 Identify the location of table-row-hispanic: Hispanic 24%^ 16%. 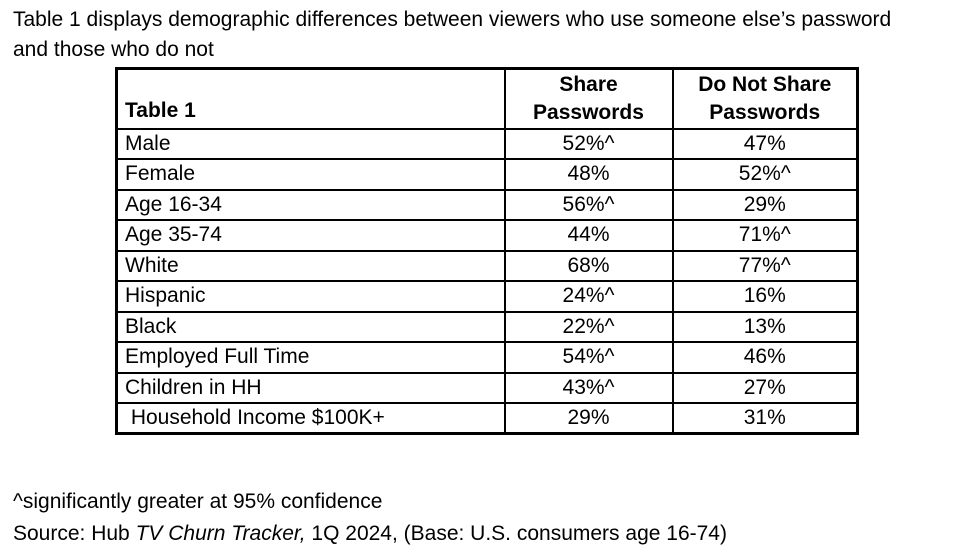
(487, 296).